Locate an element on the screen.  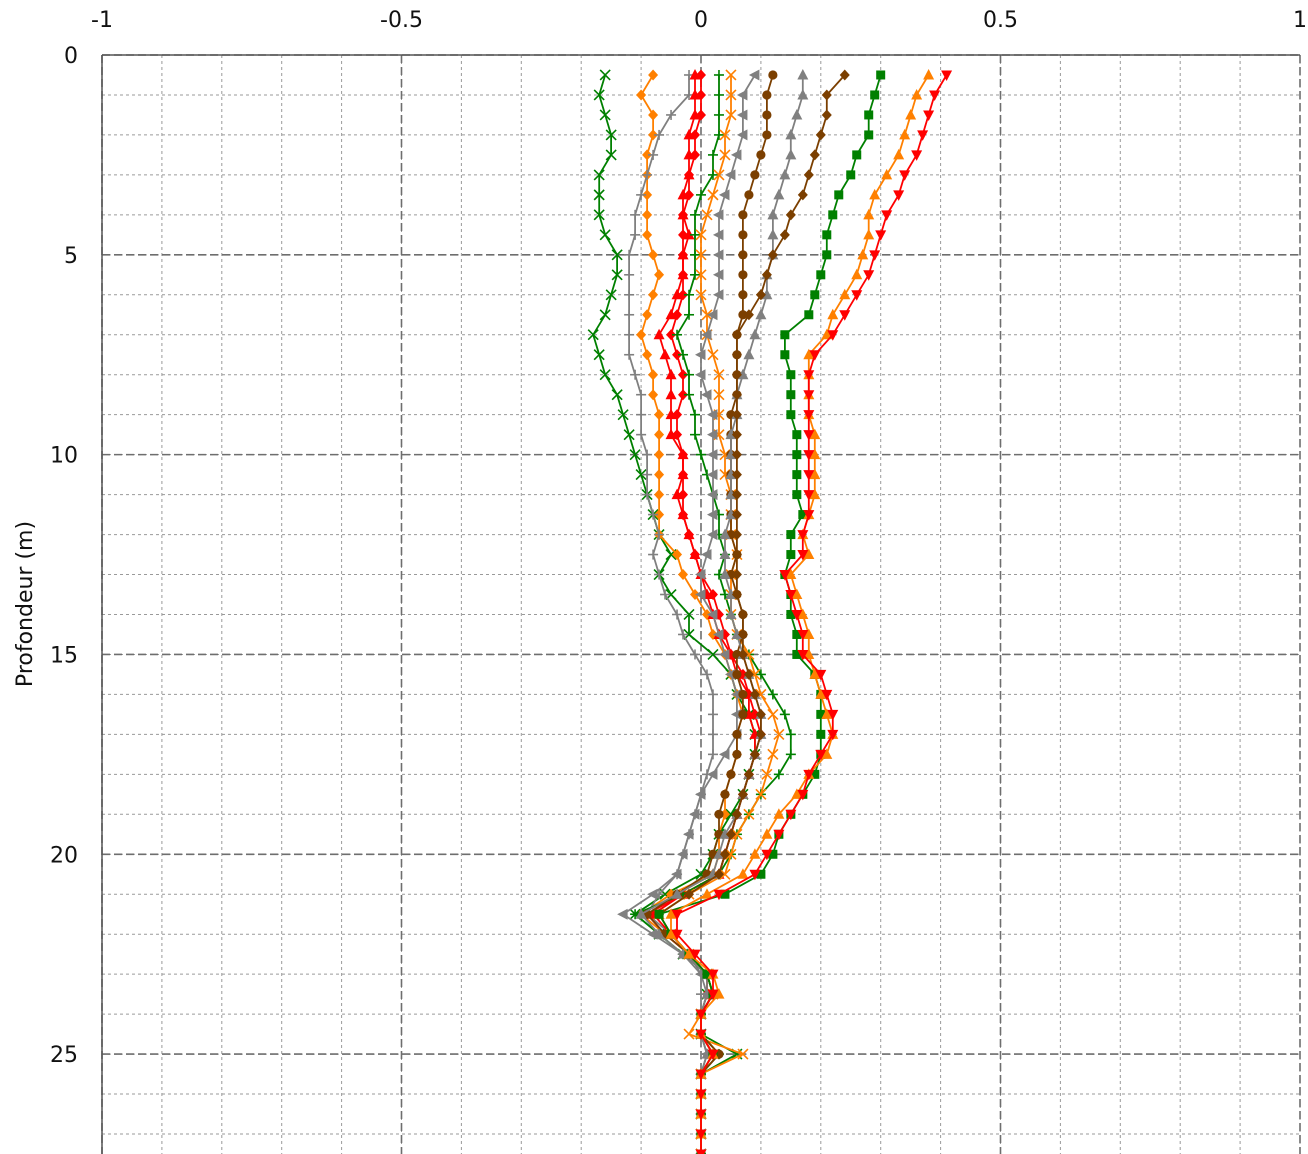
y-tick-label: 25 is located at coordinates (64, 1055).